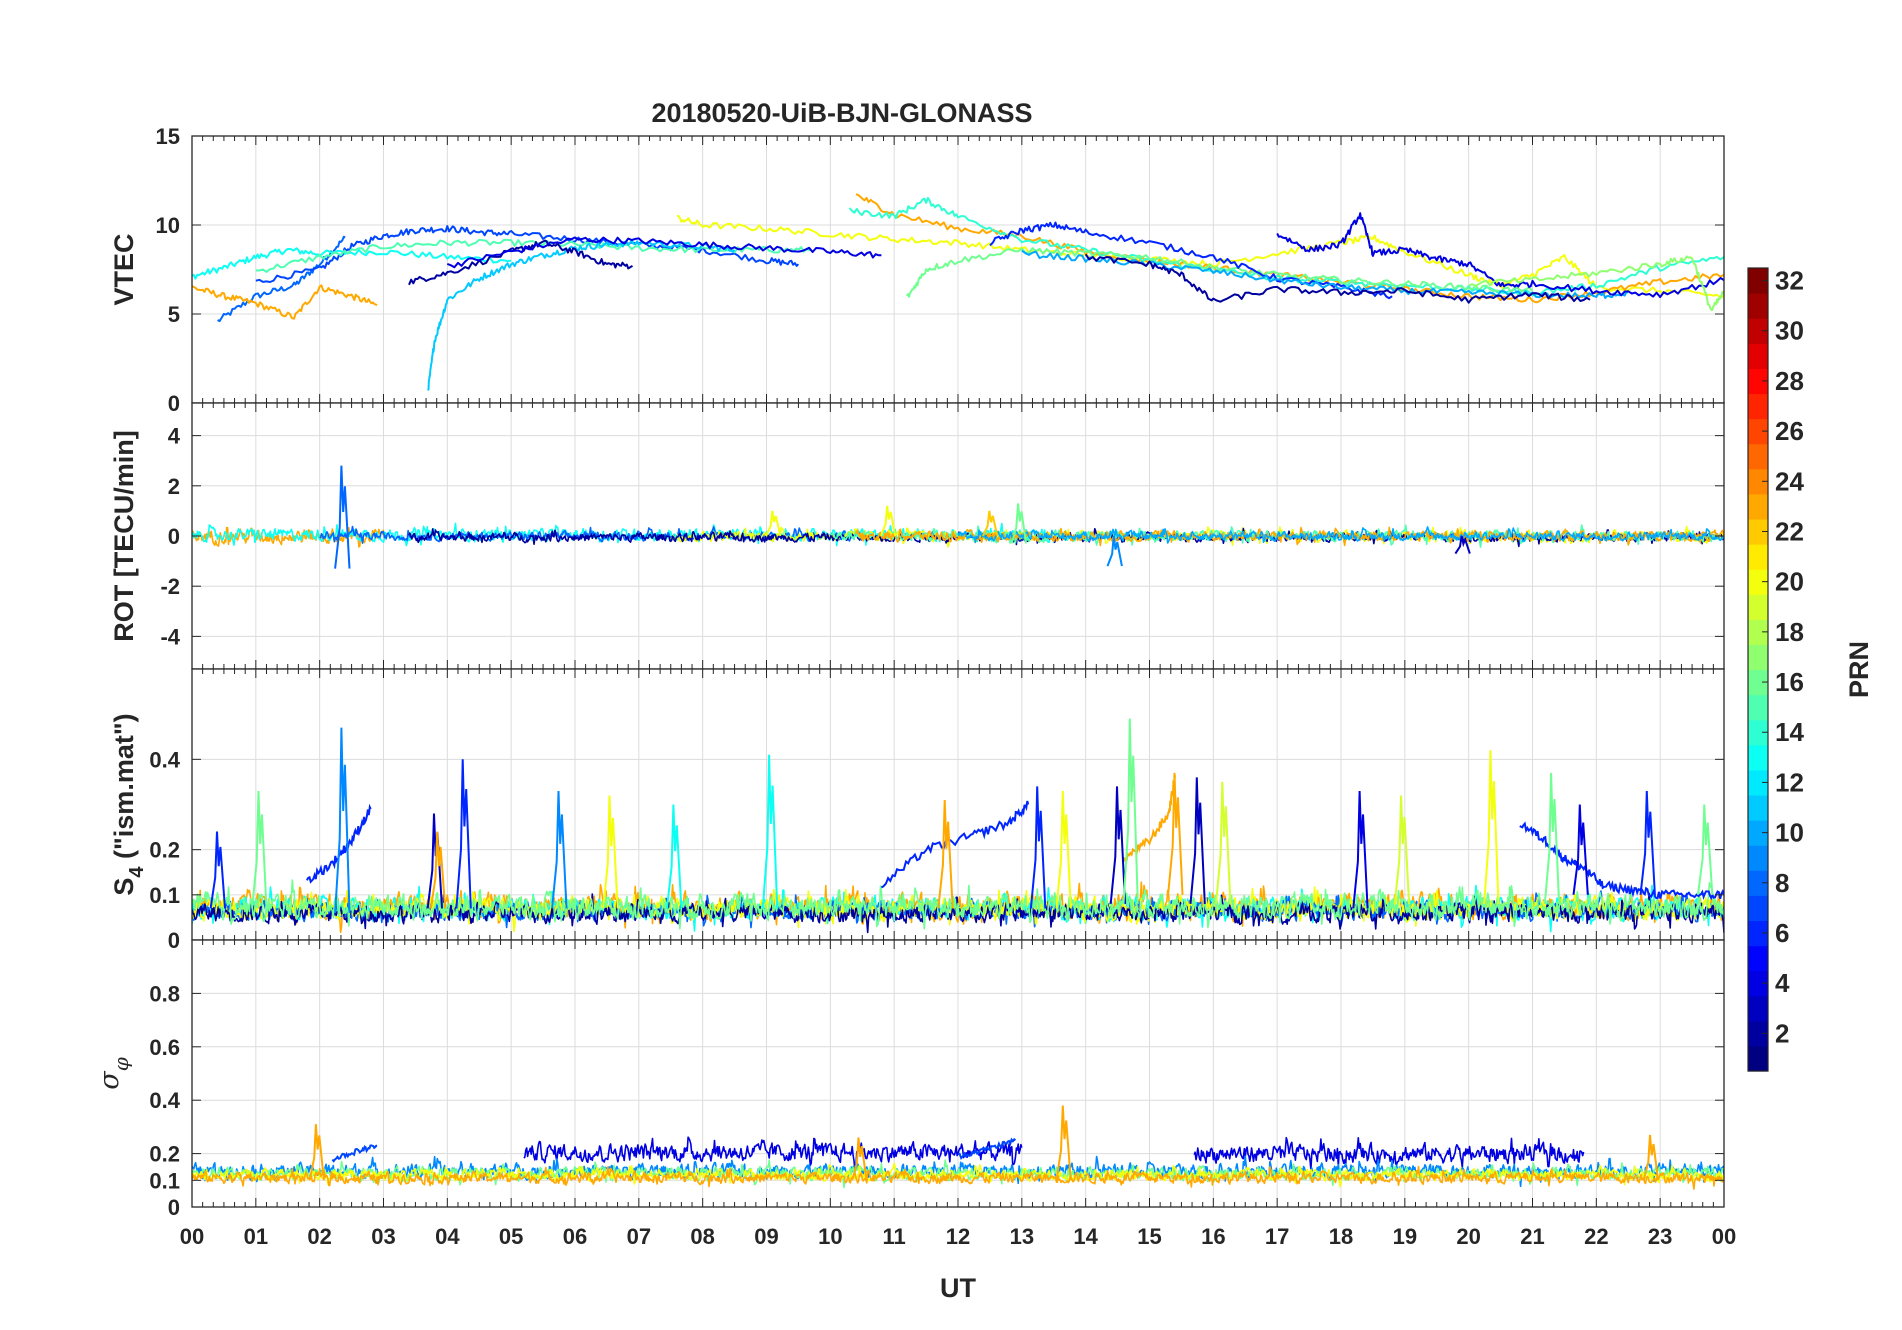 This screenshot has height=1330, width=1902. Describe the element at coordinates (1789, 632) in the screenshot. I see `colorbar-tick-label: 18` at that location.